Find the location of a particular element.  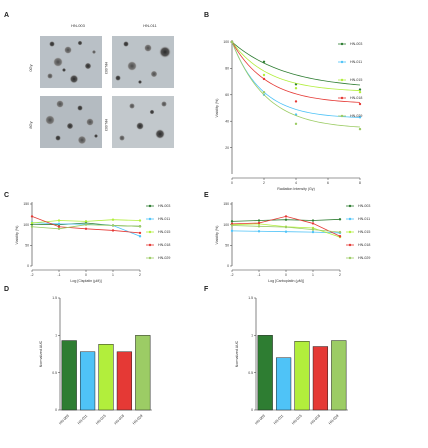

y-tick-label: 1.5 is located at coordinates (250, 298).